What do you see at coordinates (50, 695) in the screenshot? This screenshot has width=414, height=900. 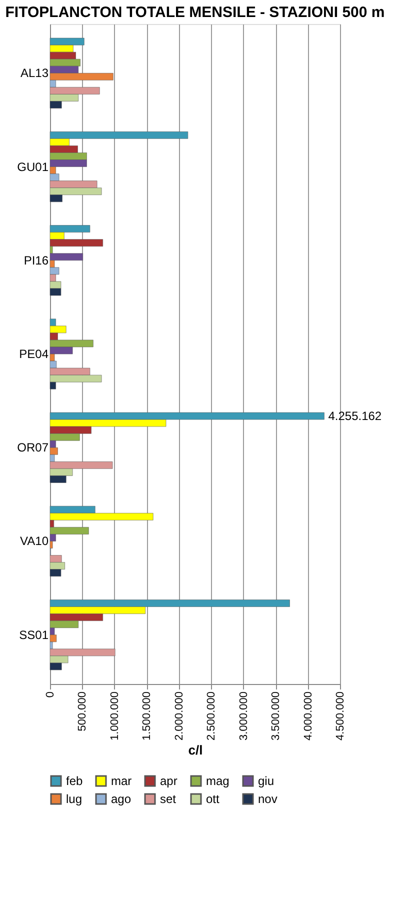 I see `x-tick-label: 0` at bounding box center [50, 695].